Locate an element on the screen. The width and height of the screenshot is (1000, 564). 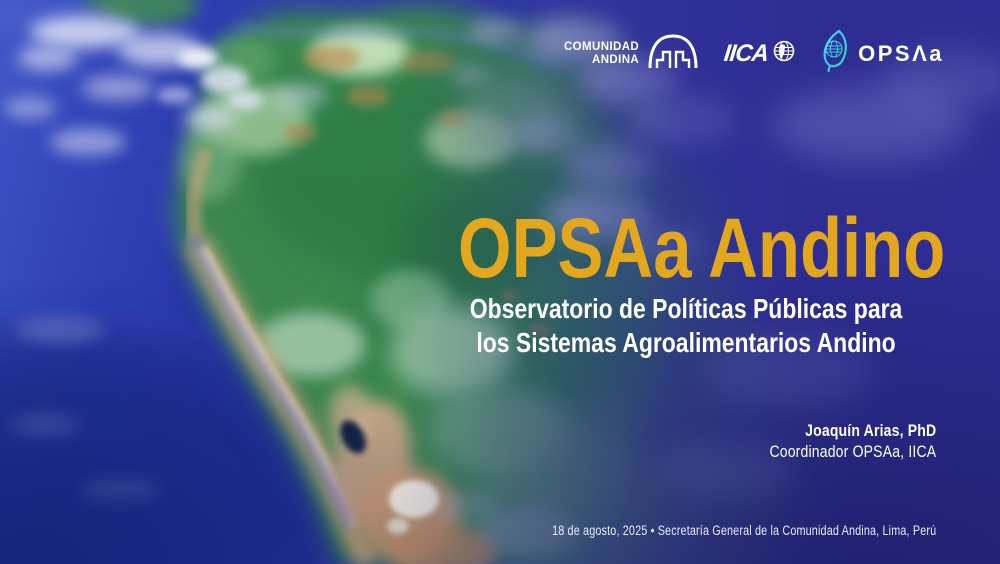
opsaa-wordmark: OPSΛa is located at coordinates (901, 53).